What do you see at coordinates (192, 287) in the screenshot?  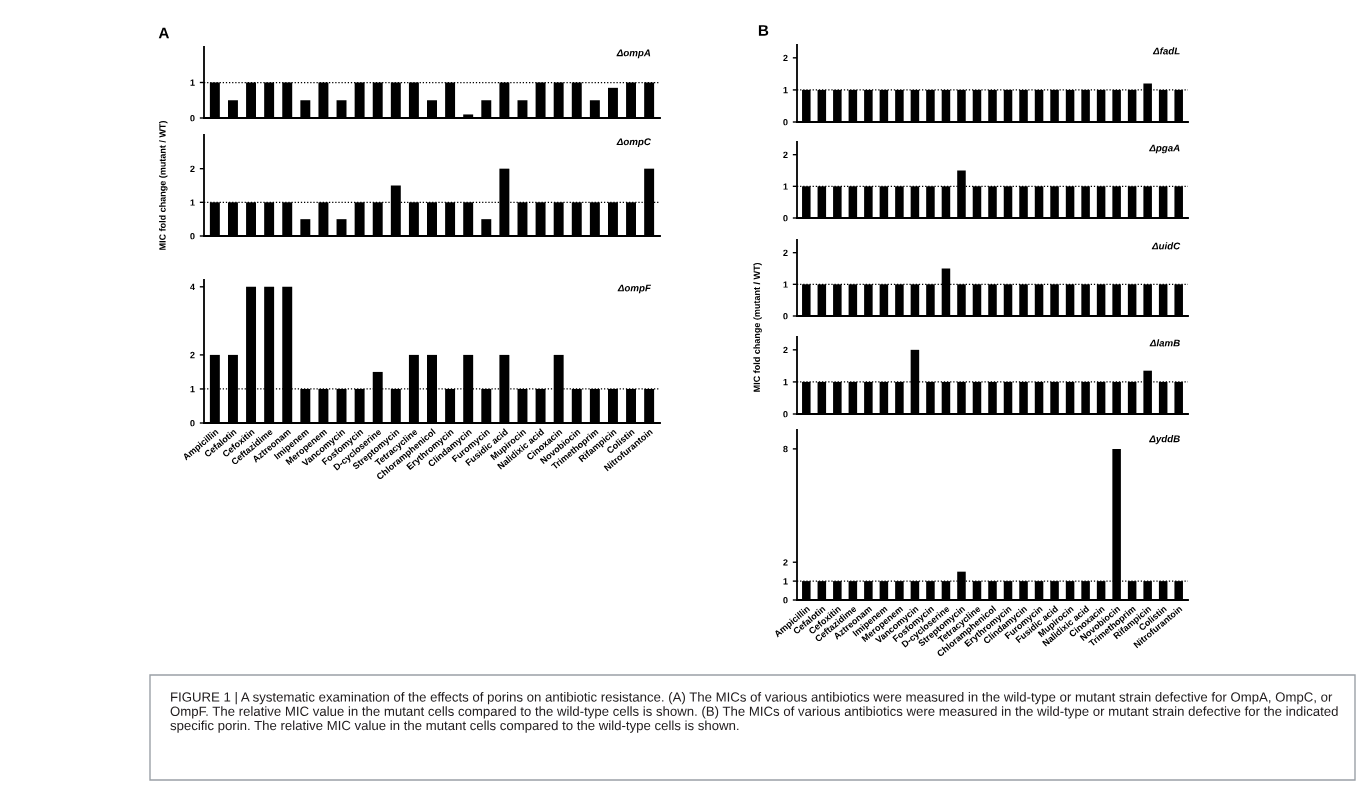 I see `y-tick-label: 4` at bounding box center [192, 287].